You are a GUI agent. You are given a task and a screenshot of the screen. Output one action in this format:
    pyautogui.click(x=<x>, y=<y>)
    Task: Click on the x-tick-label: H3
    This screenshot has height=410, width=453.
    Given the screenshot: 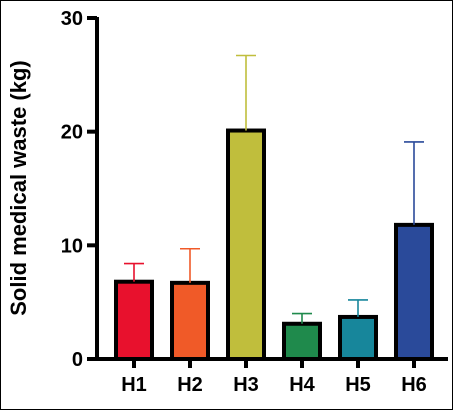 What is the action you would take?
    pyautogui.click(x=246, y=385)
    